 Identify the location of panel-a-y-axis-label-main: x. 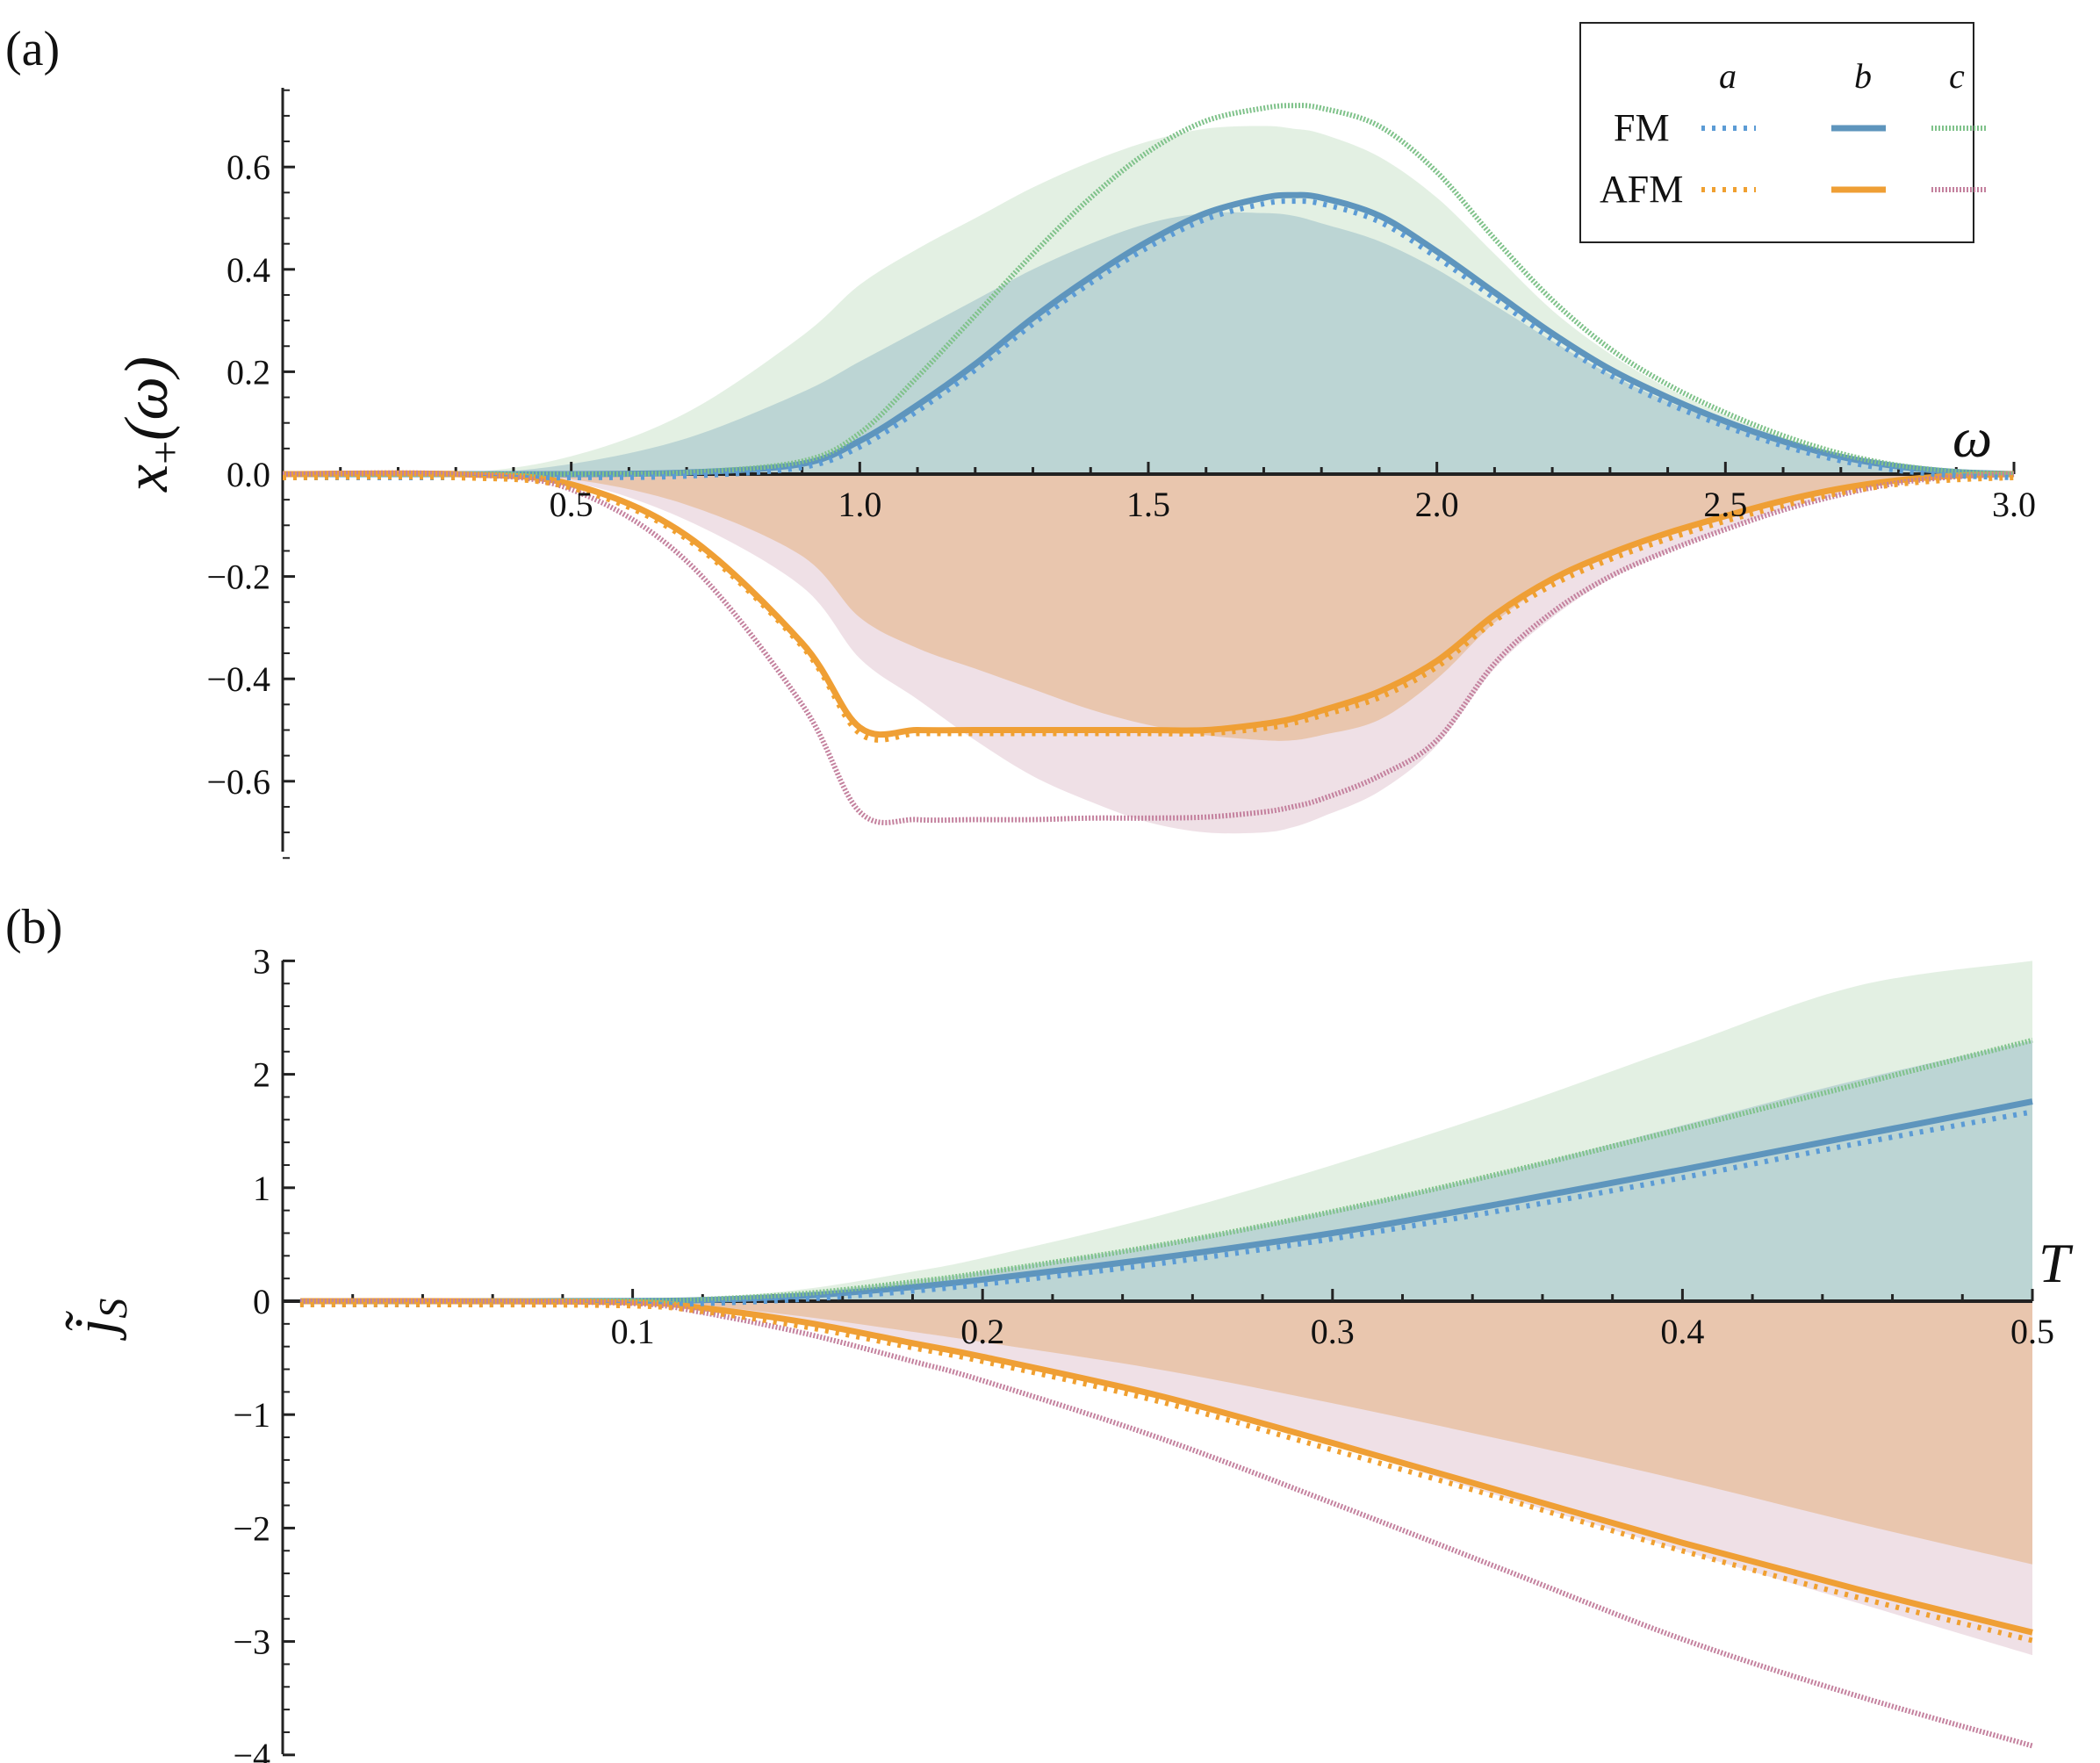
(147, 479).